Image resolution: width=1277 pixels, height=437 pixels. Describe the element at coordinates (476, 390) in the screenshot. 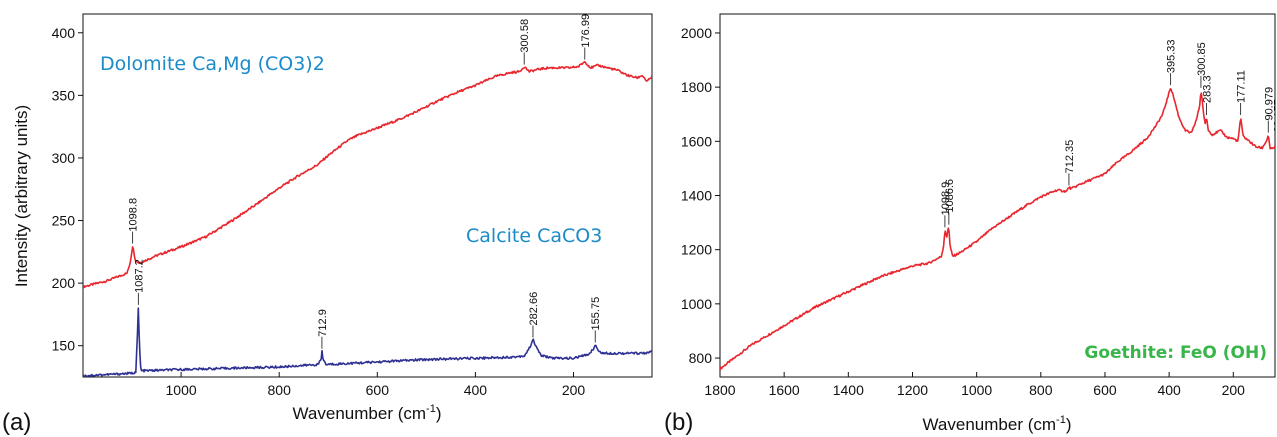

I see `panel-a-xtick-label: 400` at that location.